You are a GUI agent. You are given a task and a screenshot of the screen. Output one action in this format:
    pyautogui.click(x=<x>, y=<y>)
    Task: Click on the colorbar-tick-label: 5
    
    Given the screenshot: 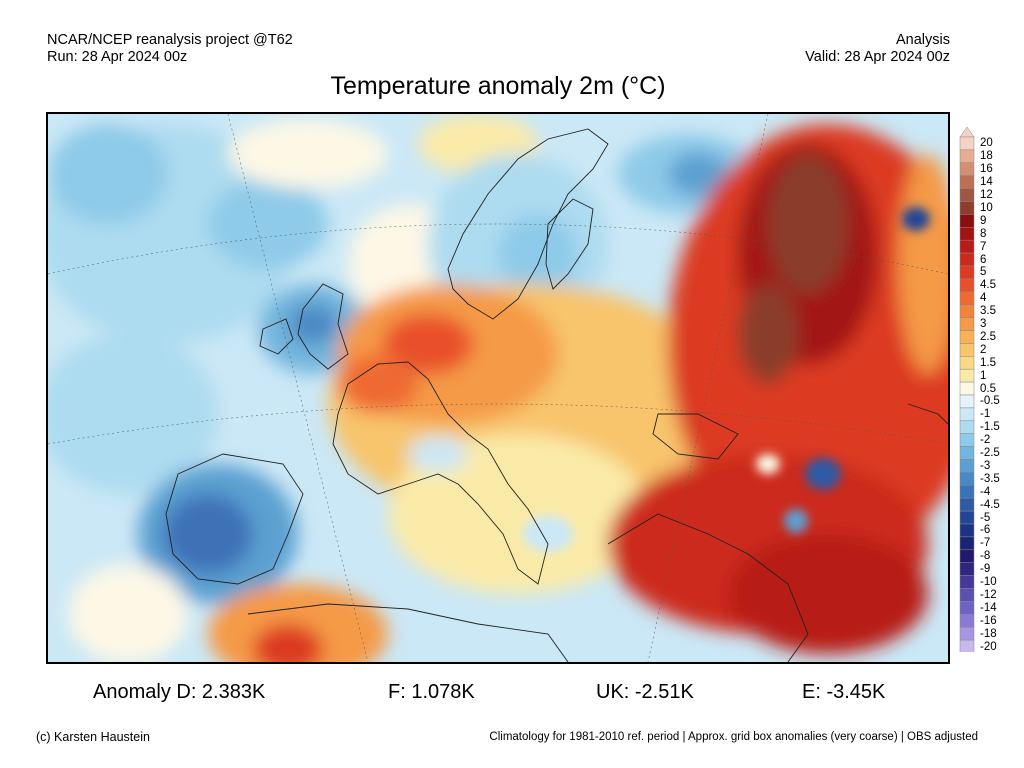 What is the action you would take?
    pyautogui.click(x=983, y=272)
    